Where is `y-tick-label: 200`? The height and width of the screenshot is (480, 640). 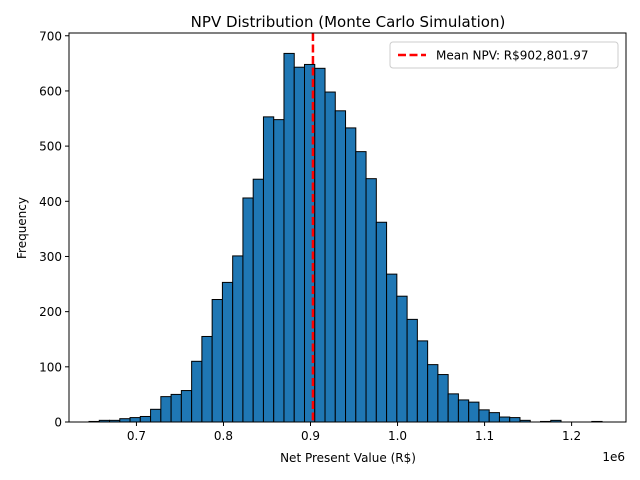 y-tick-label: 200 is located at coordinates (50, 312).